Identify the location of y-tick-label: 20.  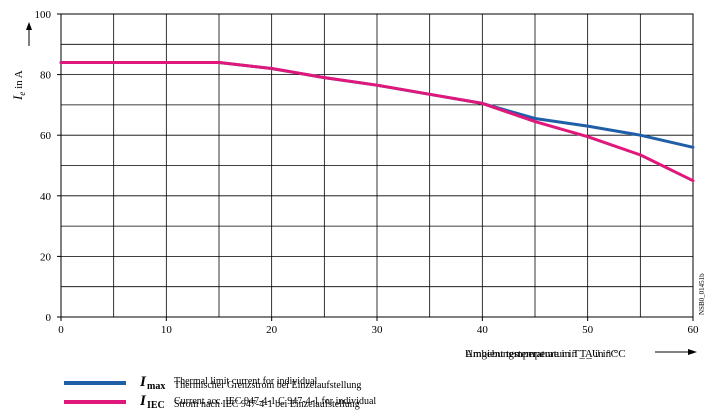
(46, 257).